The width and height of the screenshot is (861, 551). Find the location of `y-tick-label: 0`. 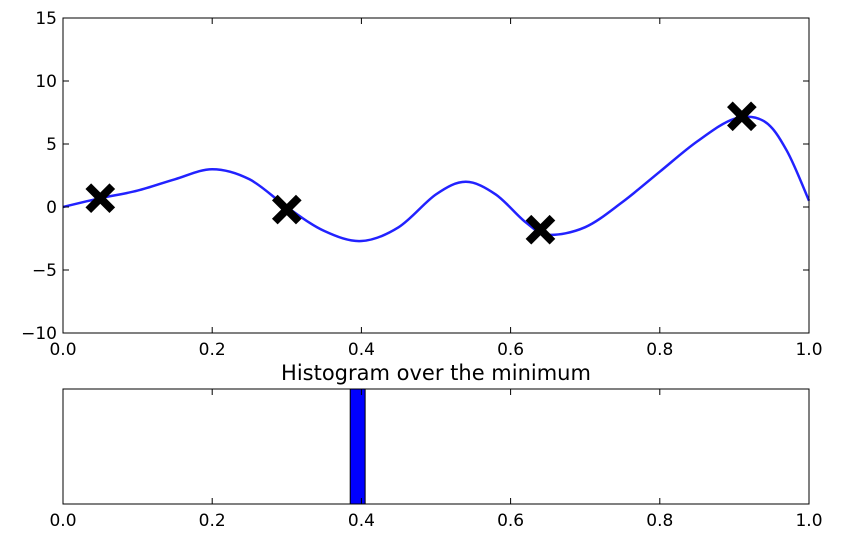

y-tick-label: 0 is located at coordinates (51, 208).